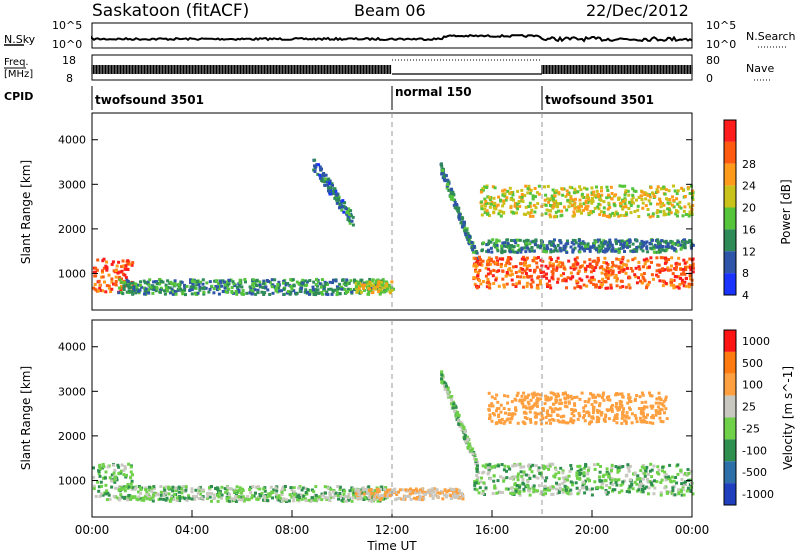 The width and height of the screenshot is (800, 554). What do you see at coordinates (26, 418) in the screenshot?
I see `velocity-ylabel: Slant Range [km]` at bounding box center [26, 418].